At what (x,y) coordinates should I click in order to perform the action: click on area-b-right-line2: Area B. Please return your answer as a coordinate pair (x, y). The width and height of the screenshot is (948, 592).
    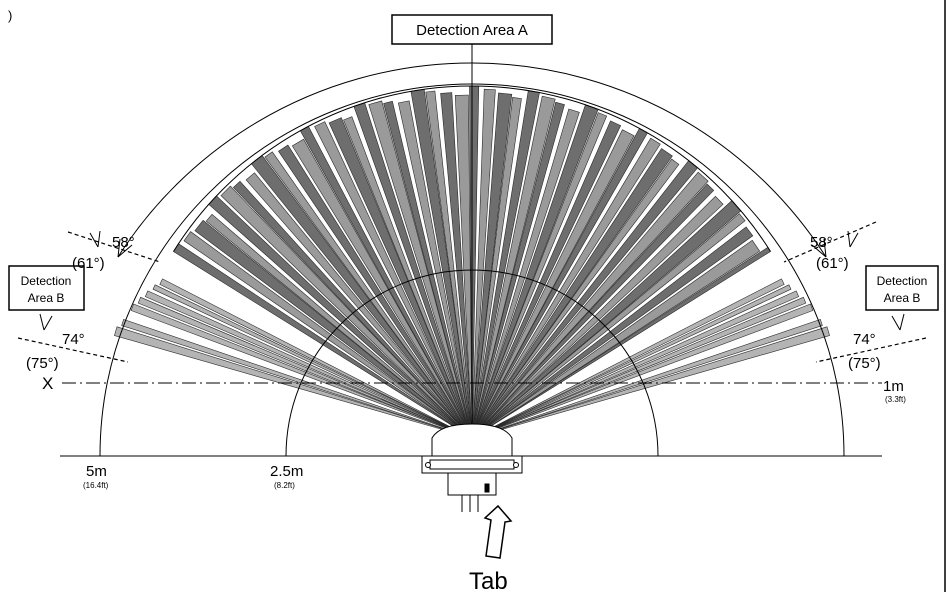
    Looking at the image, I should click on (902, 298).